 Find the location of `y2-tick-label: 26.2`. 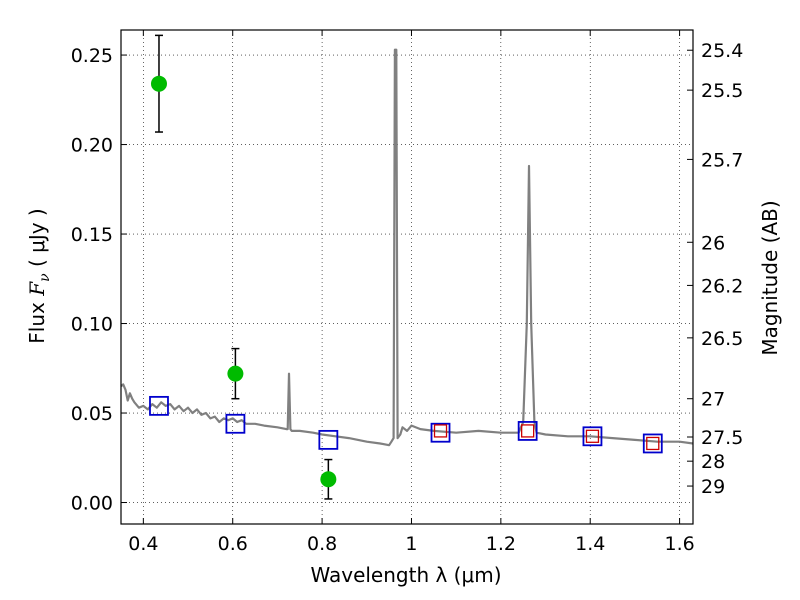

y2-tick-label: 26.2 is located at coordinates (722, 286).